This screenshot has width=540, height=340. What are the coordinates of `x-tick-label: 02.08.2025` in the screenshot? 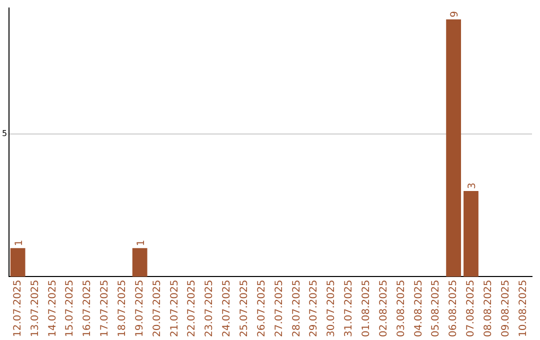 It's located at (384, 309).